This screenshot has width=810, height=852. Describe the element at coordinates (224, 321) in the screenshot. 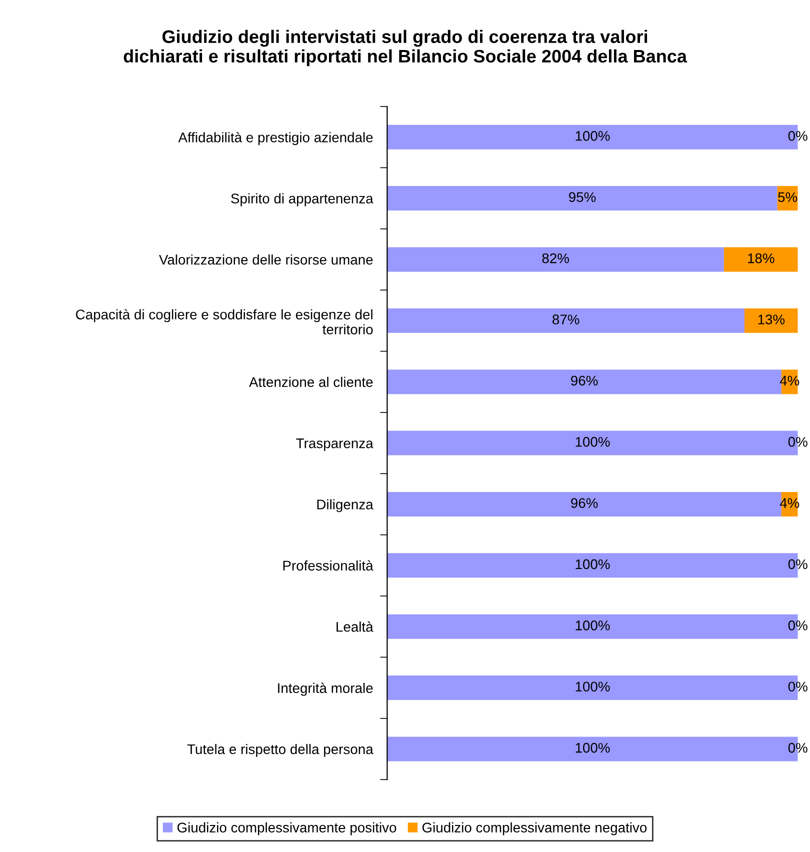

I see `y-tick-label: Capacità di cogliere e soddisfare le esigenze del territorio` at that location.